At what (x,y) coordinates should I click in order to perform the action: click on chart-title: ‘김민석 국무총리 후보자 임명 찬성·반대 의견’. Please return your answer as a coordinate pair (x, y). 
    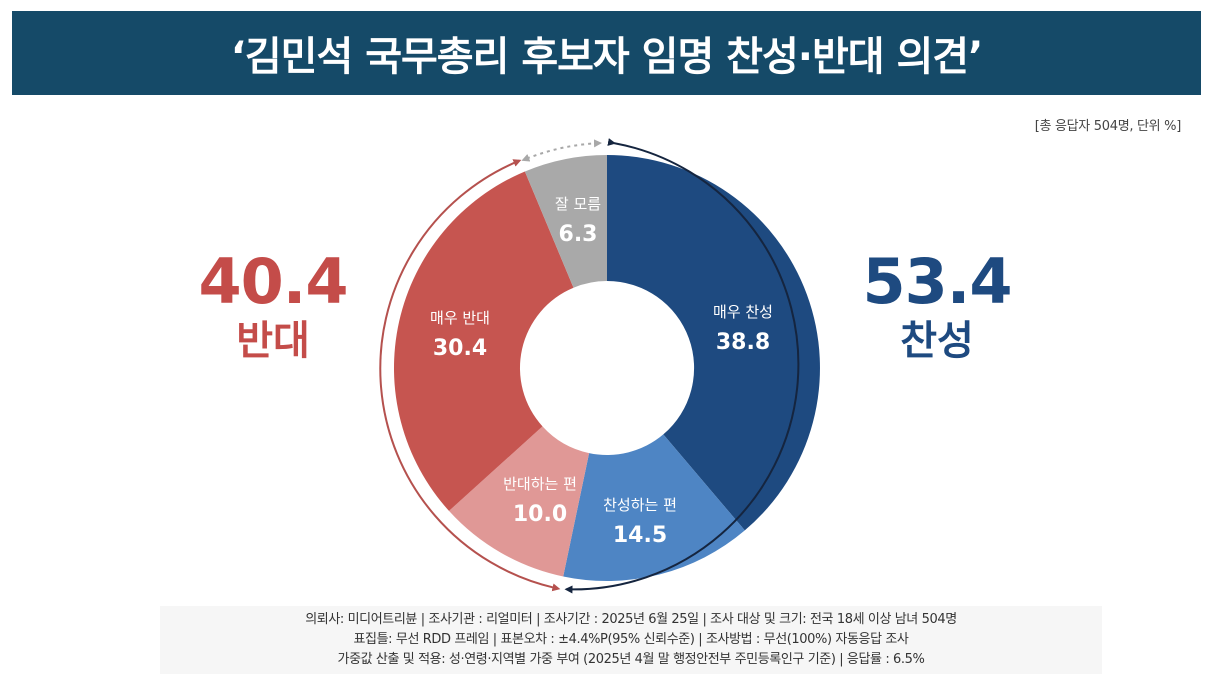
    Looking at the image, I should click on (607, 57).